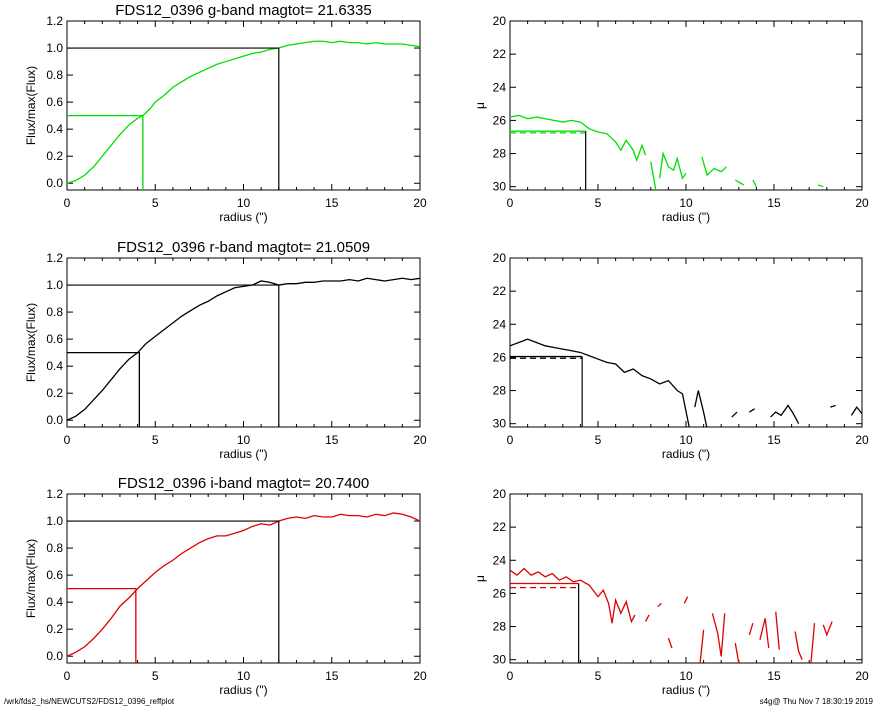 This screenshot has width=885, height=708. I want to click on y-tick-label: 0.4, so click(54, 602).